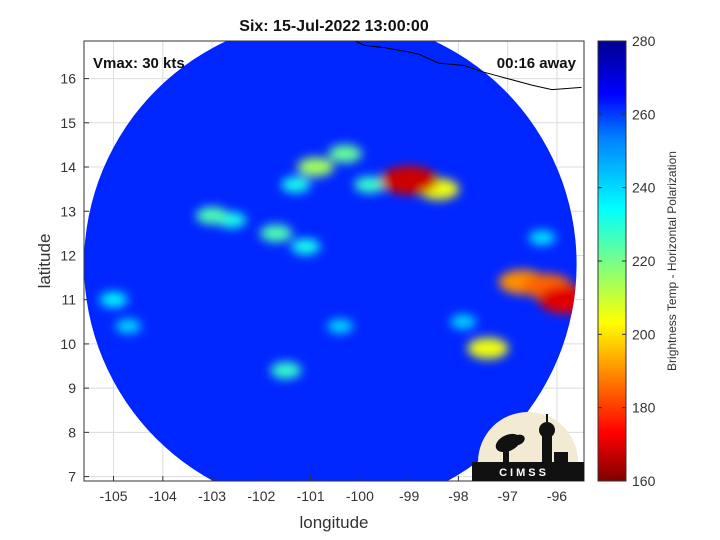 The image size is (720, 540). I want to click on colorbar-ticks: 160 180 200 220 240 260 280, so click(627, 261).